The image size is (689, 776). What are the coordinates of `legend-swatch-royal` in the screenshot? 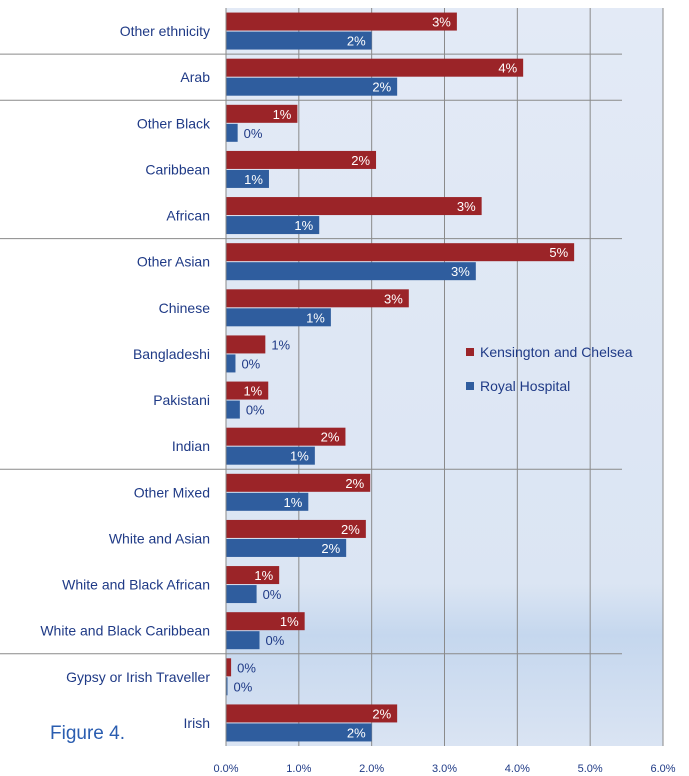 It's located at (470, 386).